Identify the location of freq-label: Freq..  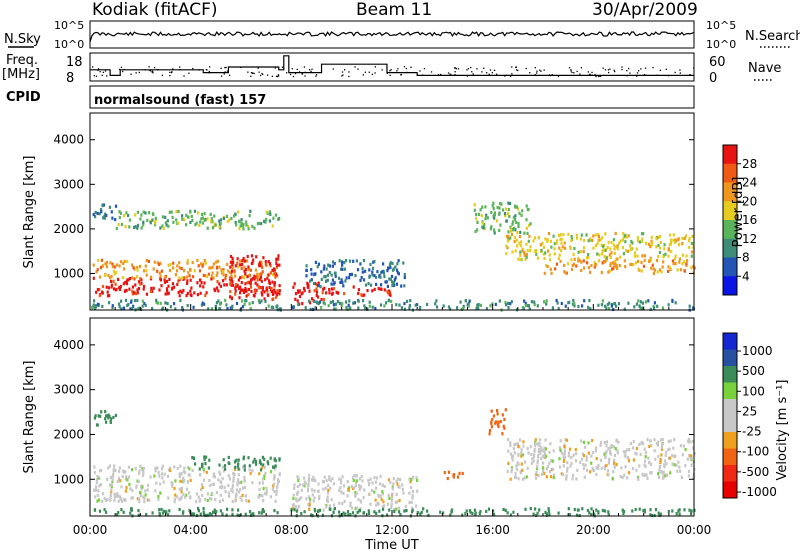
(22, 60).